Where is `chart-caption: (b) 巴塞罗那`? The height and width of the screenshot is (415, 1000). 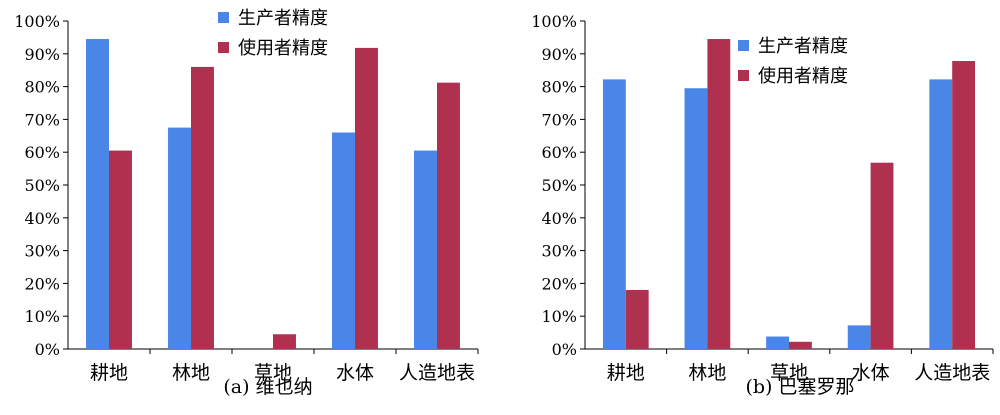 chart-caption: (b) 巴塞罗那 is located at coordinates (799, 387).